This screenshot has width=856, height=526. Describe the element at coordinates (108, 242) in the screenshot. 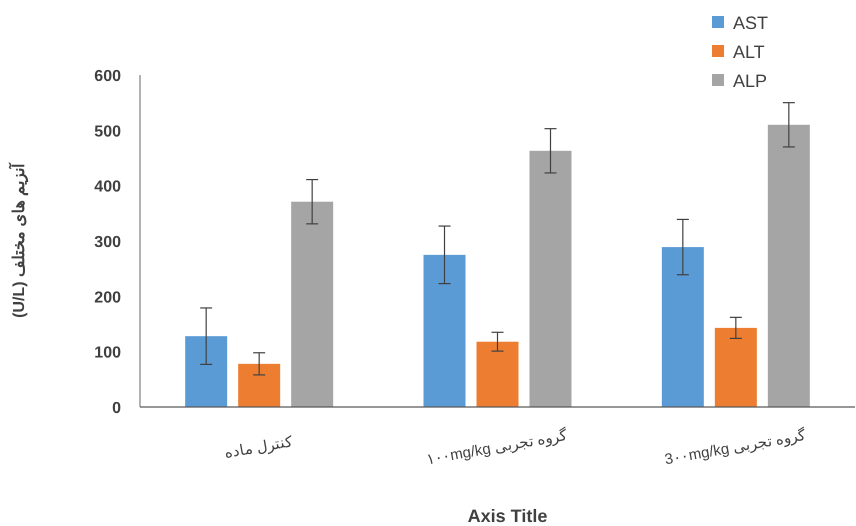

I see `y-tick-label: 300` at that location.